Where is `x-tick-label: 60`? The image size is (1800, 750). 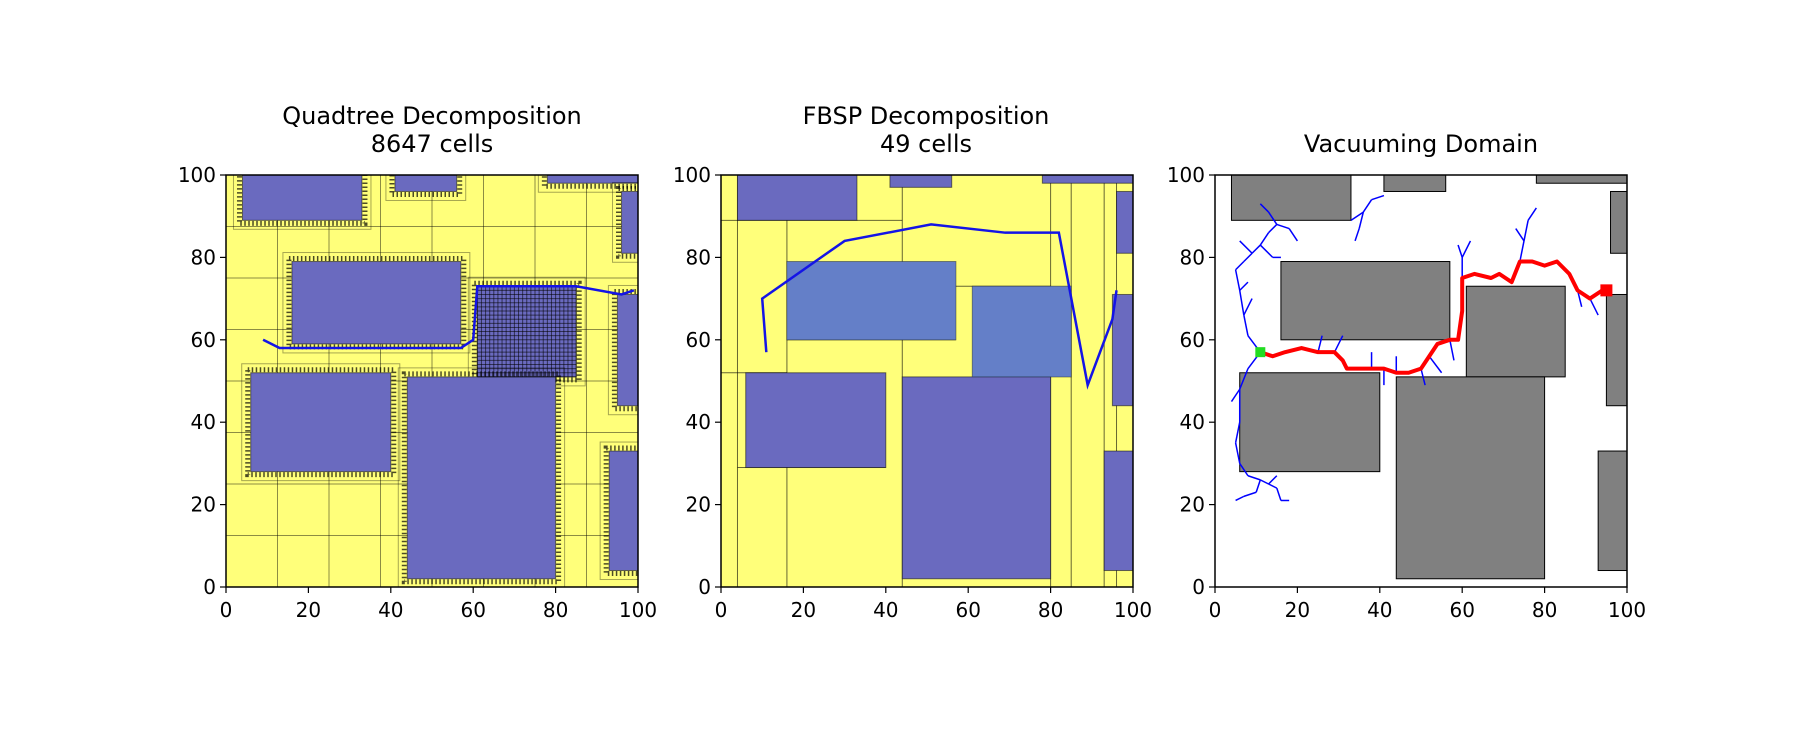 x-tick-label: 60 is located at coordinates (967, 610).